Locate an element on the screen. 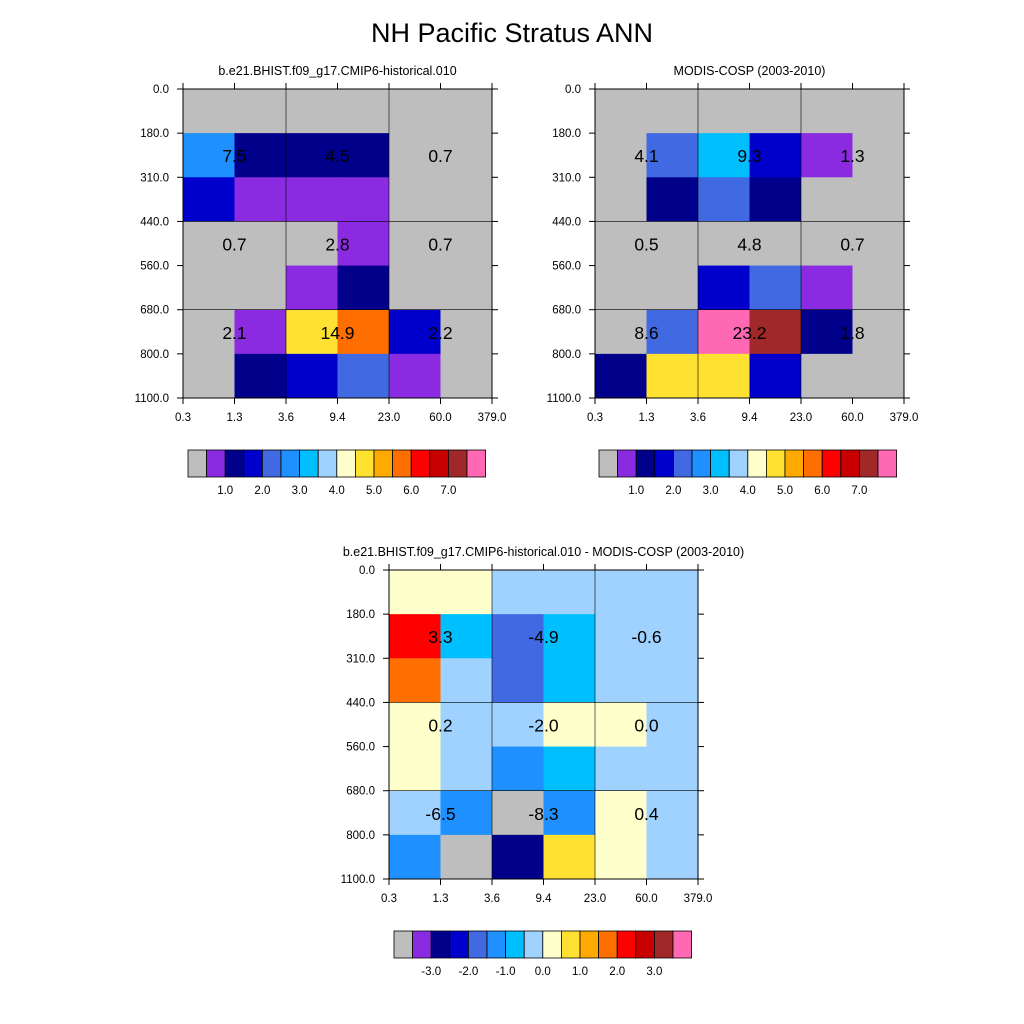 The image size is (1024, 1024). y-tick-label: 440.0 is located at coordinates (360, 703).